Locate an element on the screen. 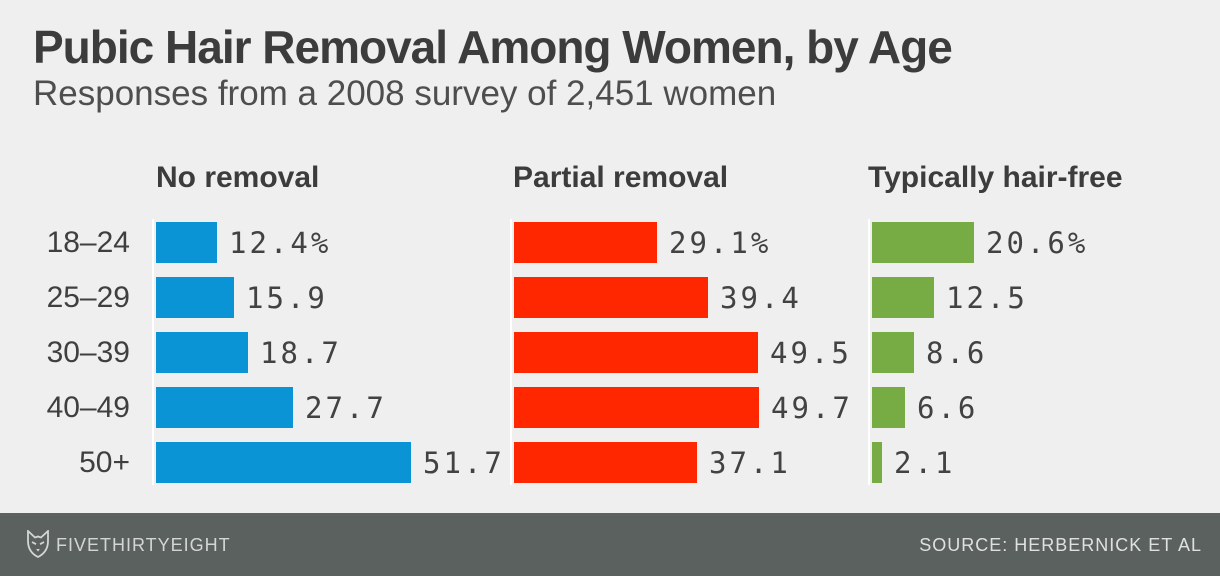 The height and width of the screenshot is (576, 1220). age-label: 18–24 is located at coordinates (88, 242).